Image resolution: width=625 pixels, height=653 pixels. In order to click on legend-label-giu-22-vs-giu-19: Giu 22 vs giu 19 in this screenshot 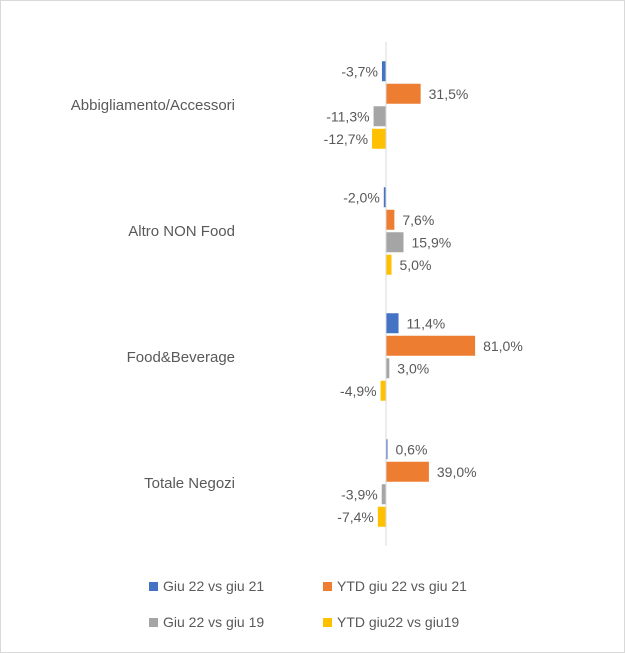, I will do `click(213, 622)`.